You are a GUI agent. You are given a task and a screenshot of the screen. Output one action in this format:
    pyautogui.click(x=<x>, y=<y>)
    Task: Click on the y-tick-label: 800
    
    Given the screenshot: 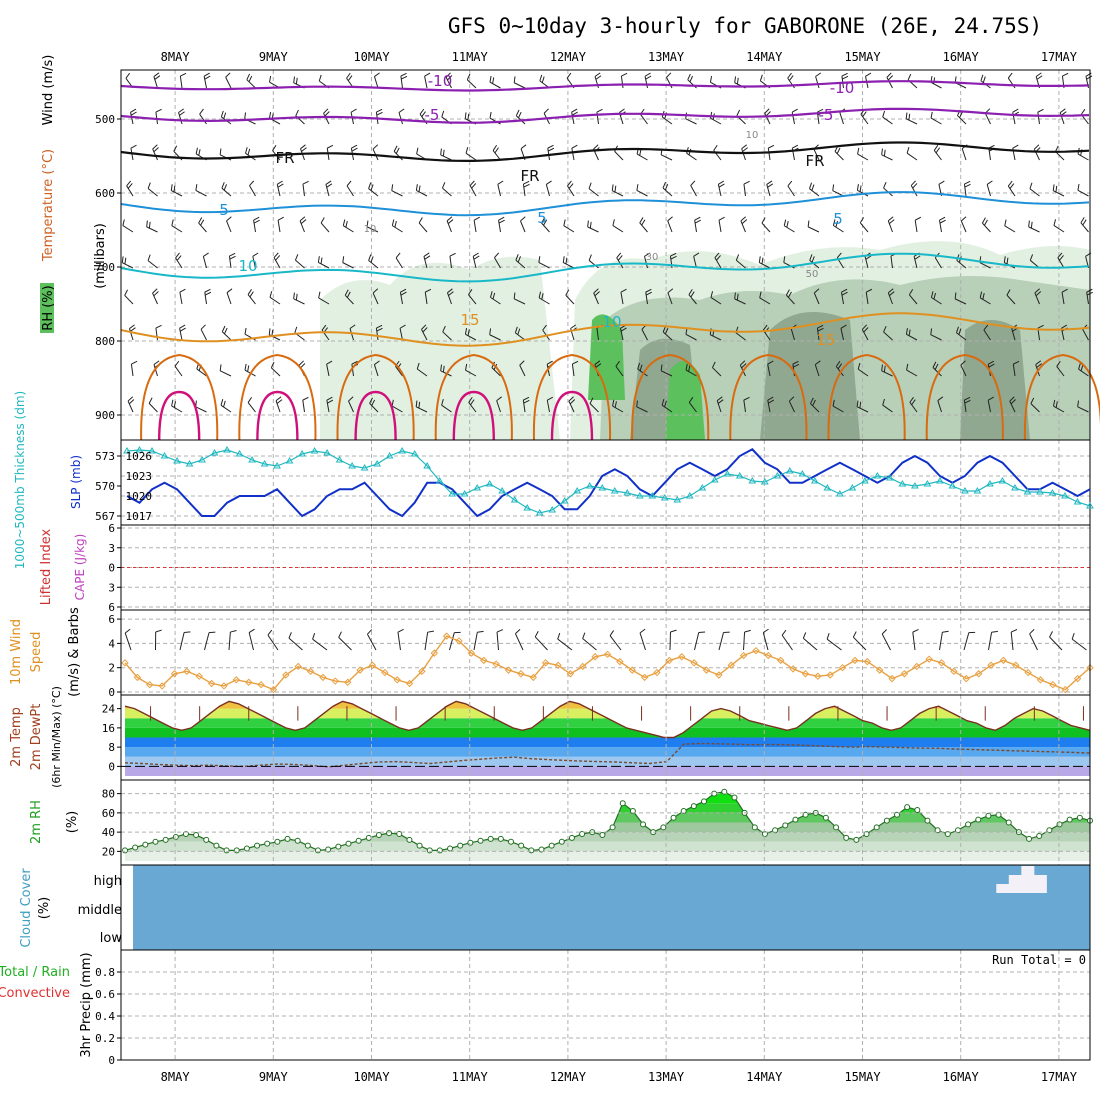 What is the action you would take?
    pyautogui.click(x=105, y=341)
    